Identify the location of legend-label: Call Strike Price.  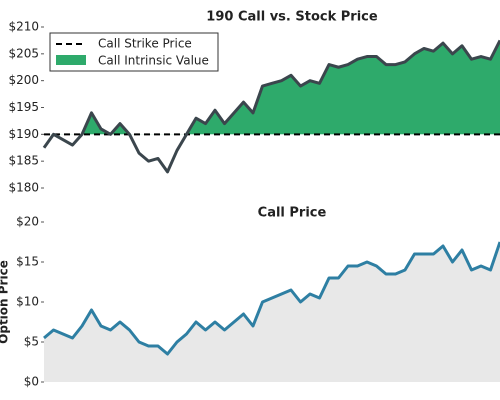
(145, 44).